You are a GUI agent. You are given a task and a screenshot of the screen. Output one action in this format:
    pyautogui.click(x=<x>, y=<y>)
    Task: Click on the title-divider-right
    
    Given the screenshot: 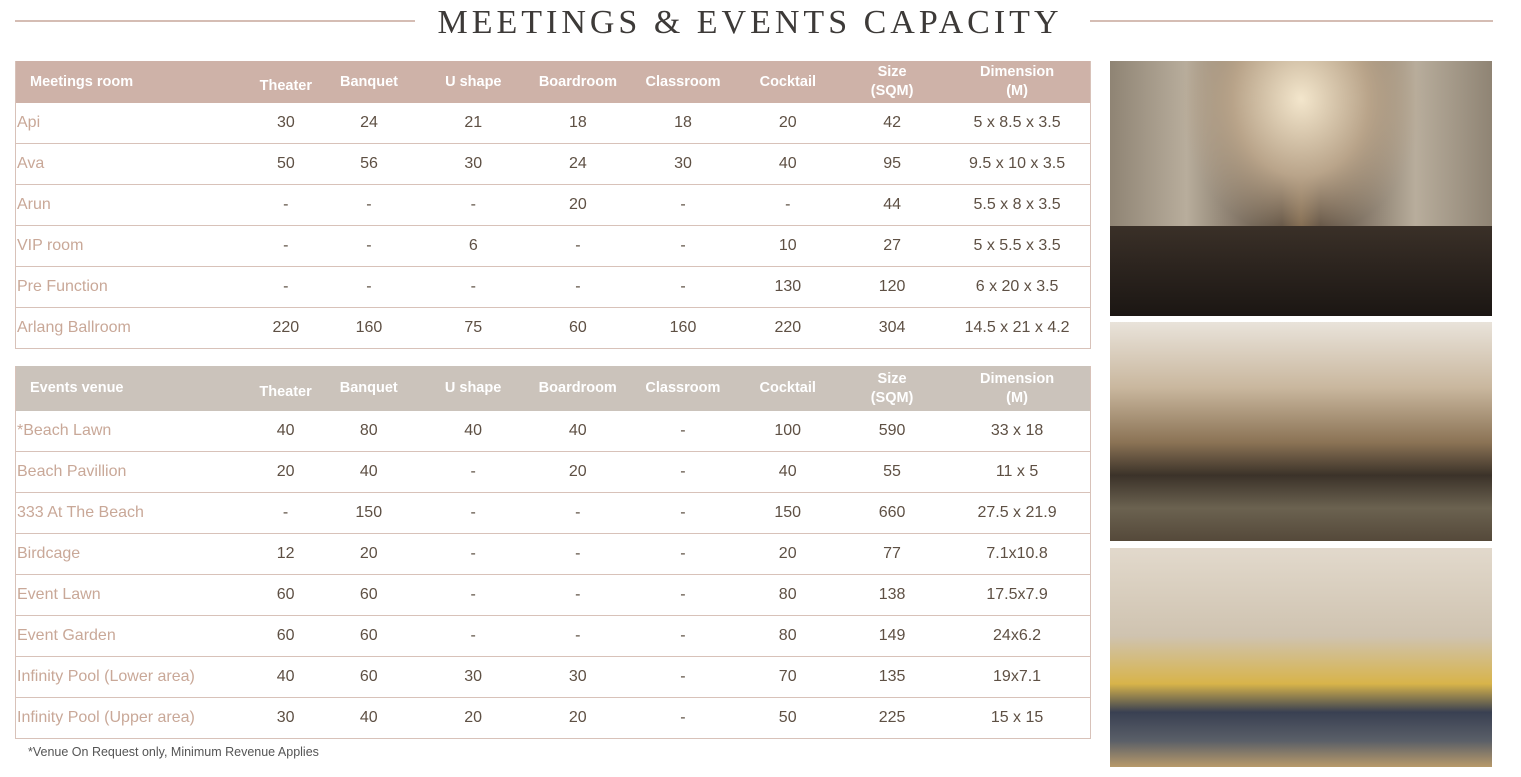 What is the action you would take?
    pyautogui.click(x=1291, y=21)
    